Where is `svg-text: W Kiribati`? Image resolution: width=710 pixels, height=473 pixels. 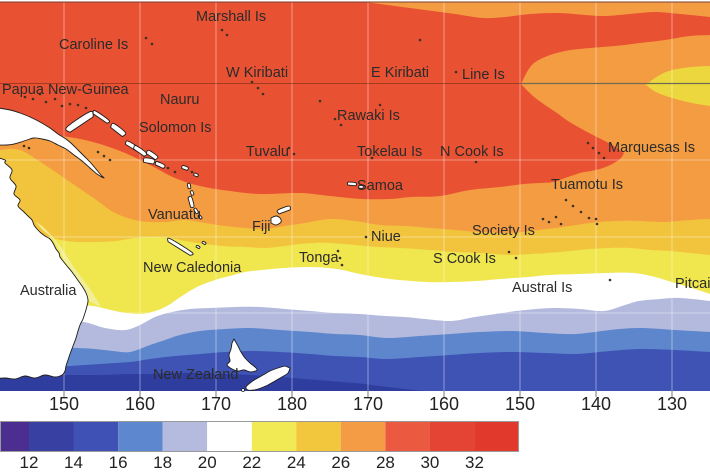
svg-text: W Kiribati is located at coordinates (257, 73).